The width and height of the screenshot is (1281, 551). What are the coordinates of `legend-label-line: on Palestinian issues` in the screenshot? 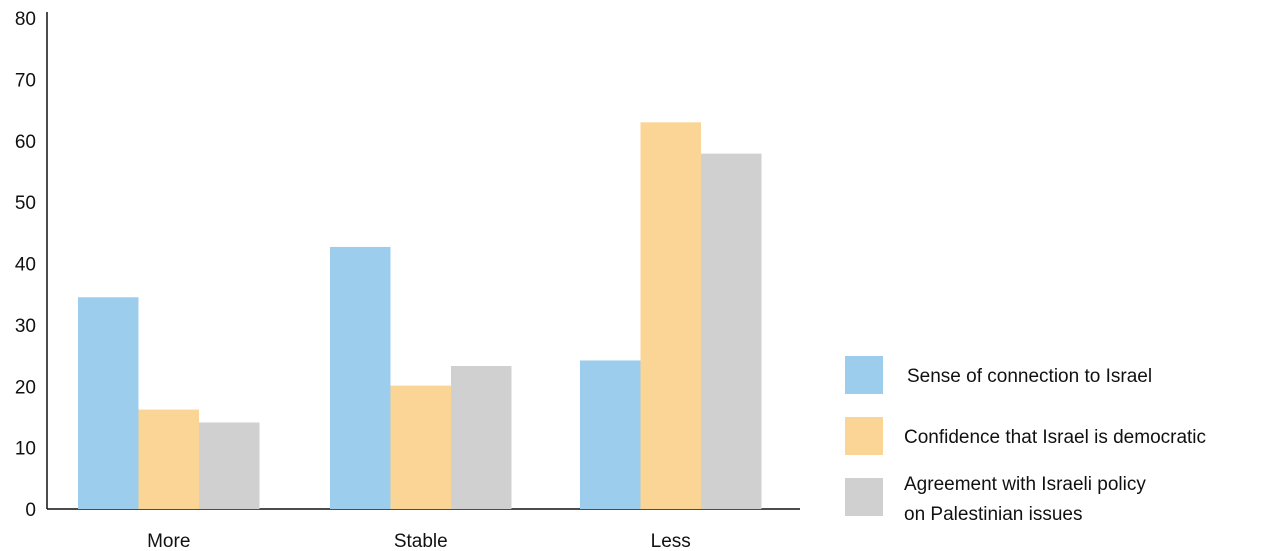 It's located at (993, 514).